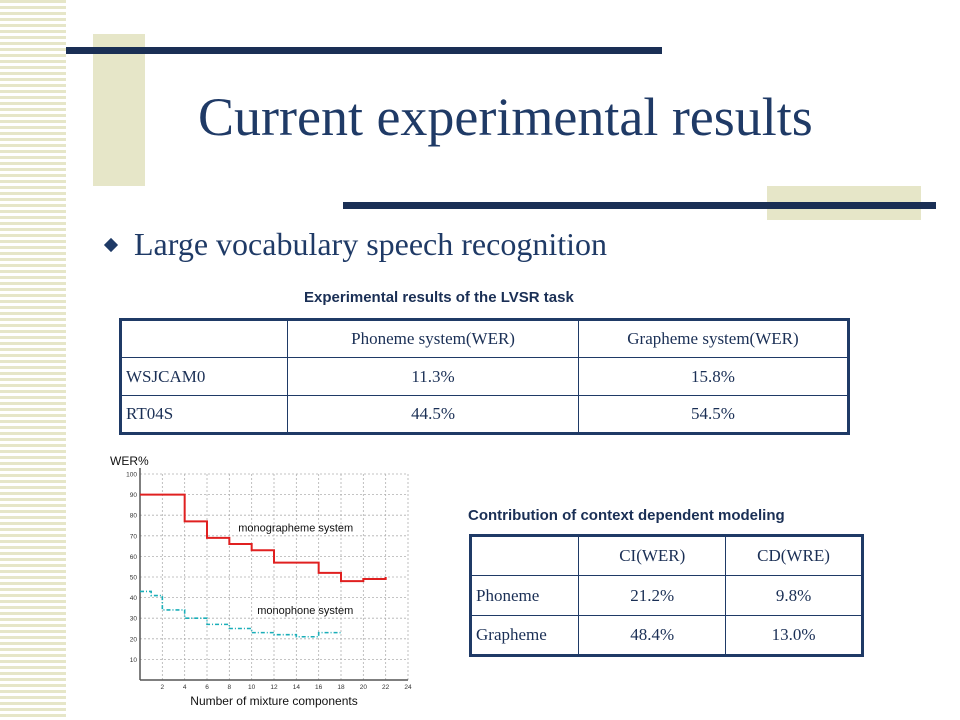 The height and width of the screenshot is (720, 960). Describe the element at coordinates (204, 376) in the screenshot. I see `table-row-label: WSJCAM0` at that location.